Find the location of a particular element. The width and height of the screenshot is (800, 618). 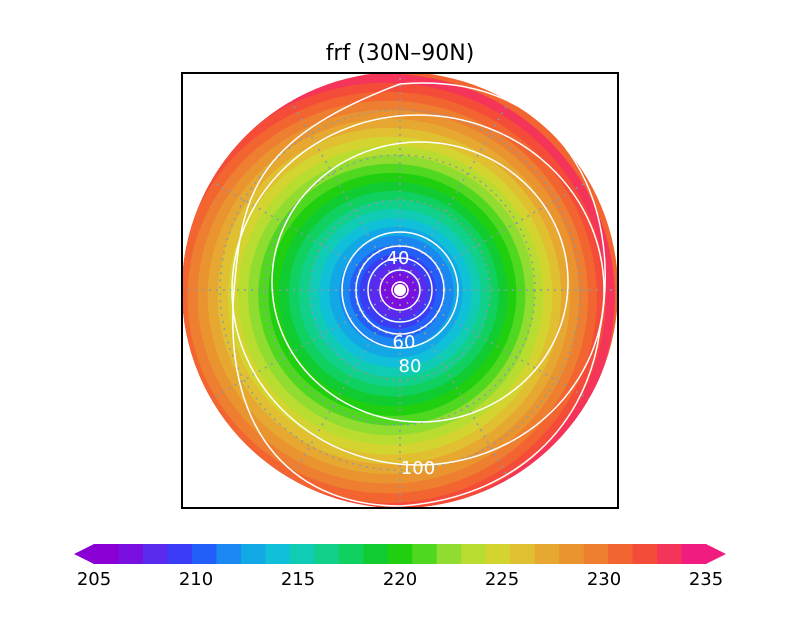

contour-label: 100 is located at coordinates (418, 468).